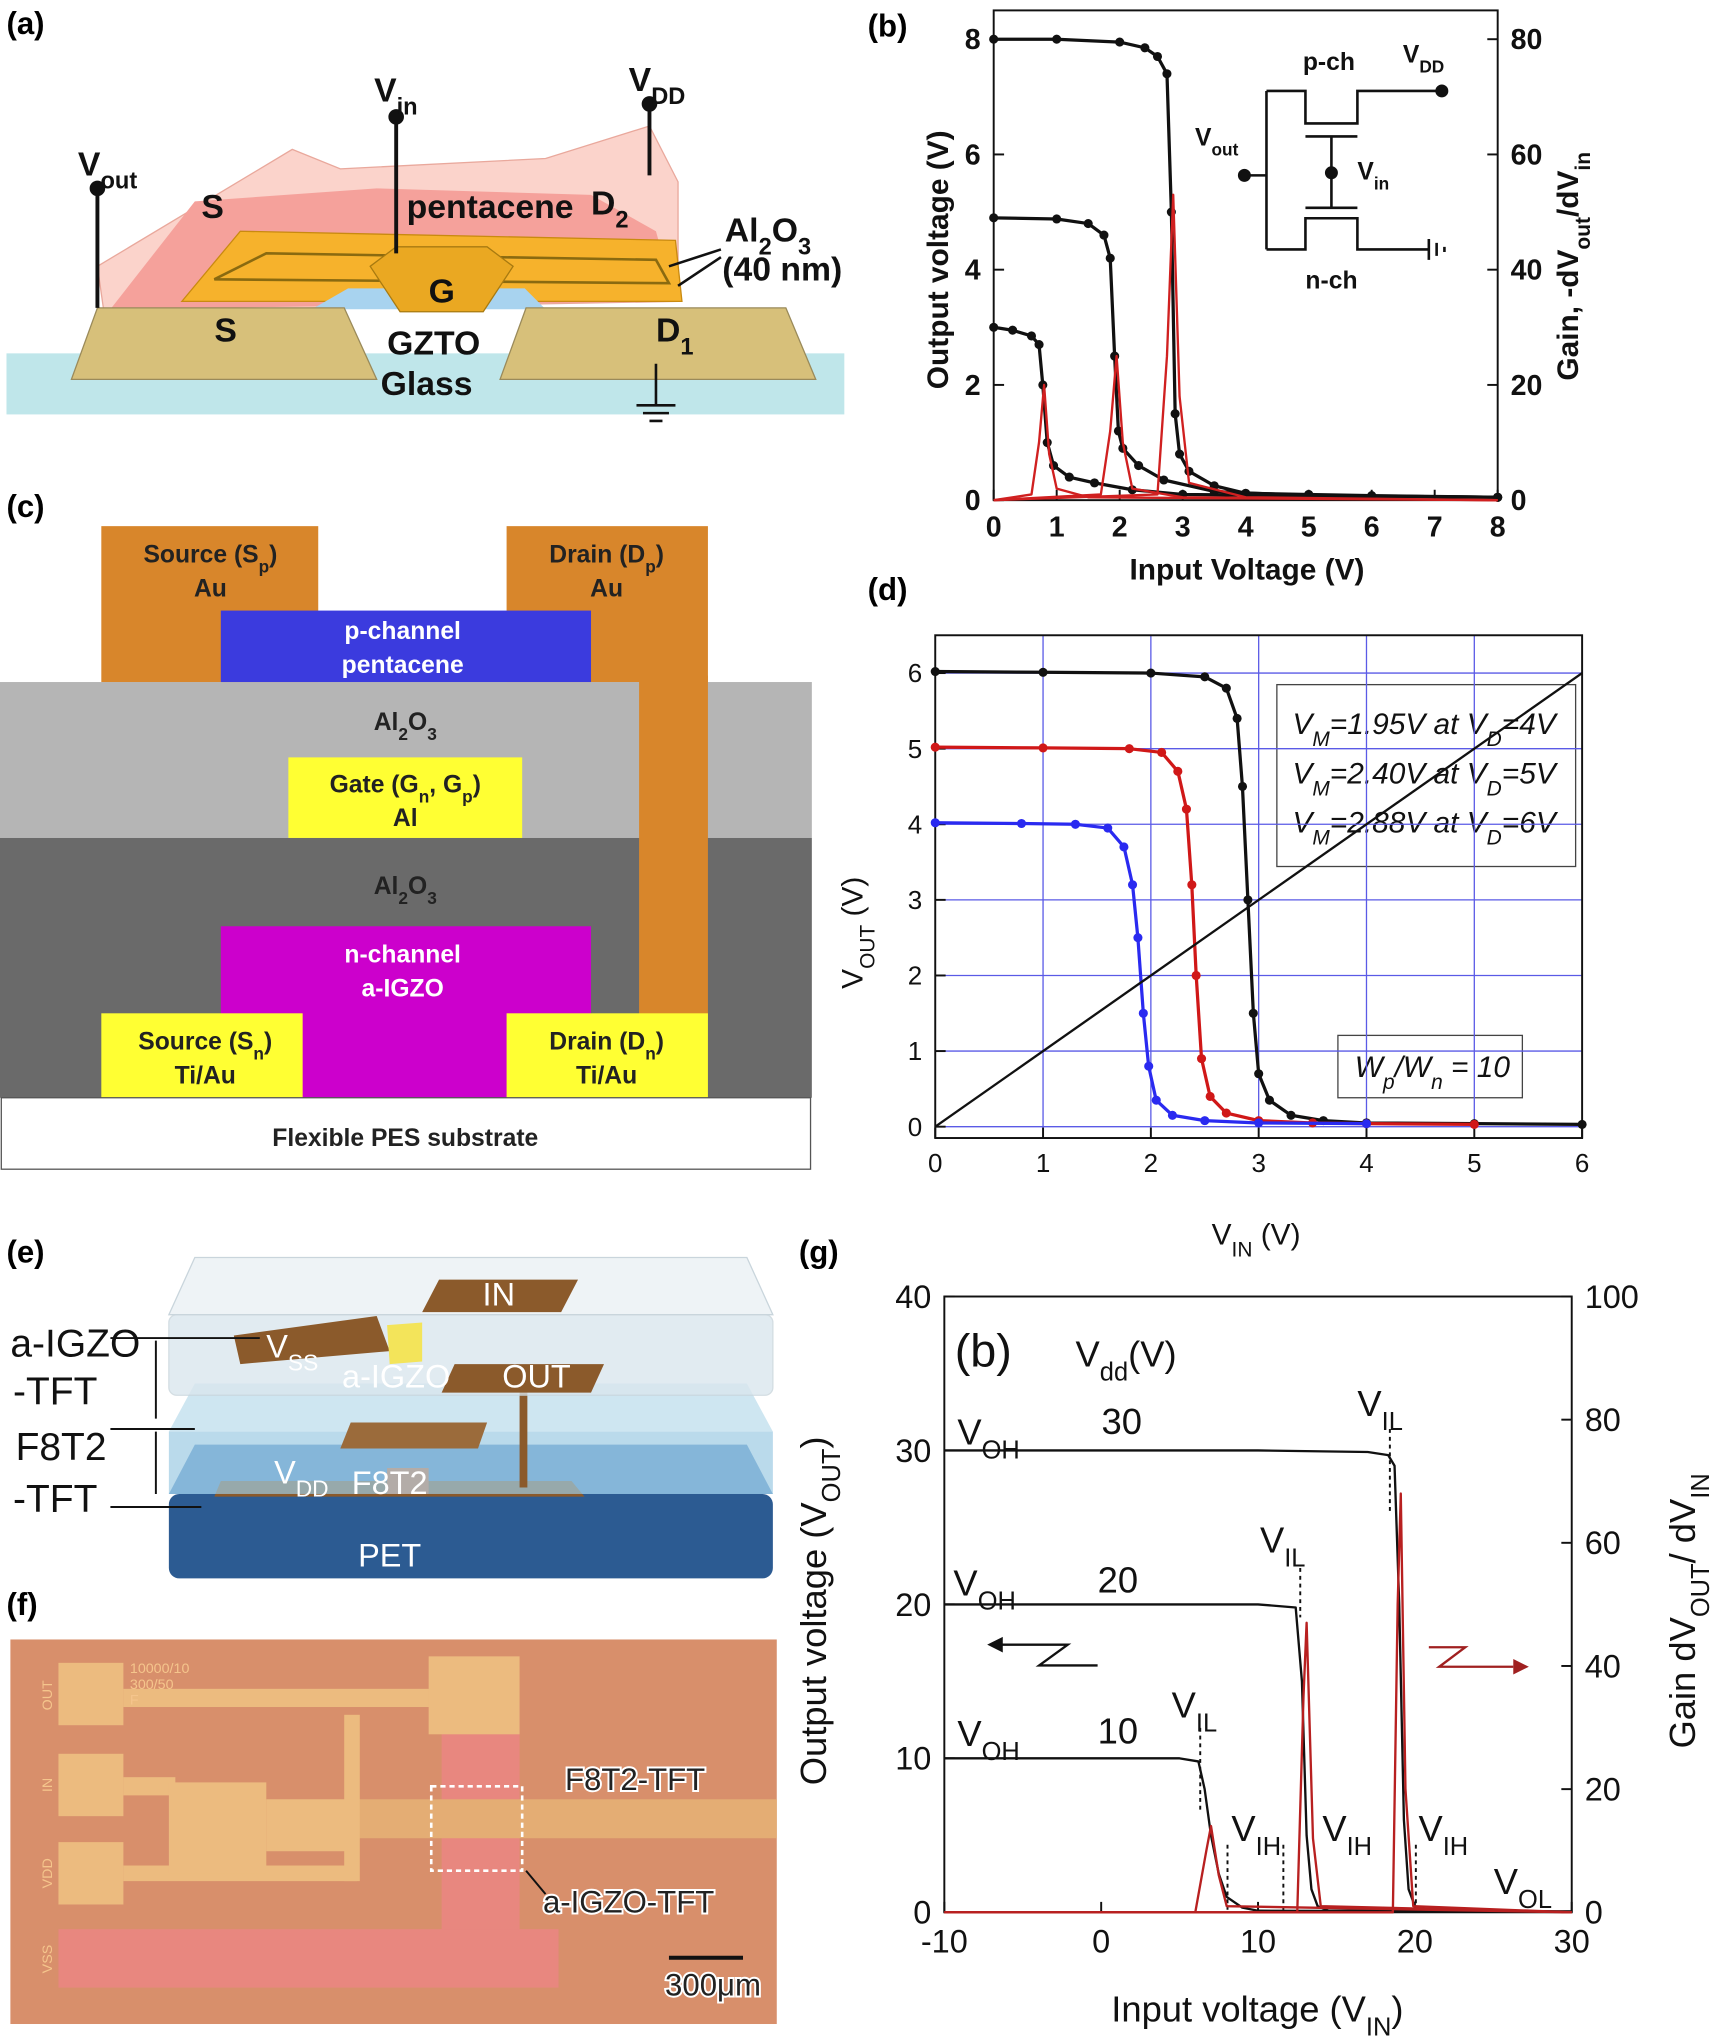  Describe the element at coordinates (1354, 107) in the screenshot. I see `p-fet` at that location.